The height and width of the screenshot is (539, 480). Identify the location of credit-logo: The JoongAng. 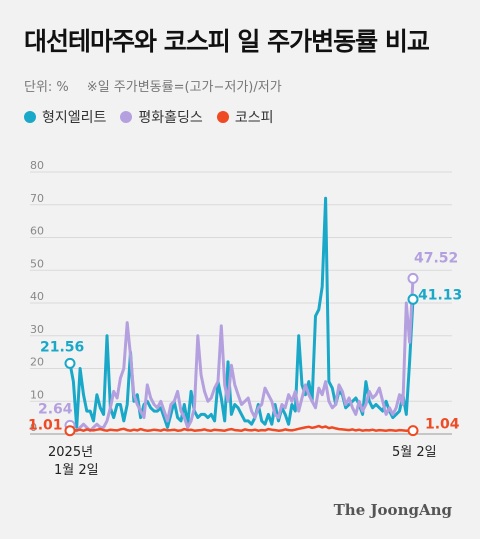
(392, 510).